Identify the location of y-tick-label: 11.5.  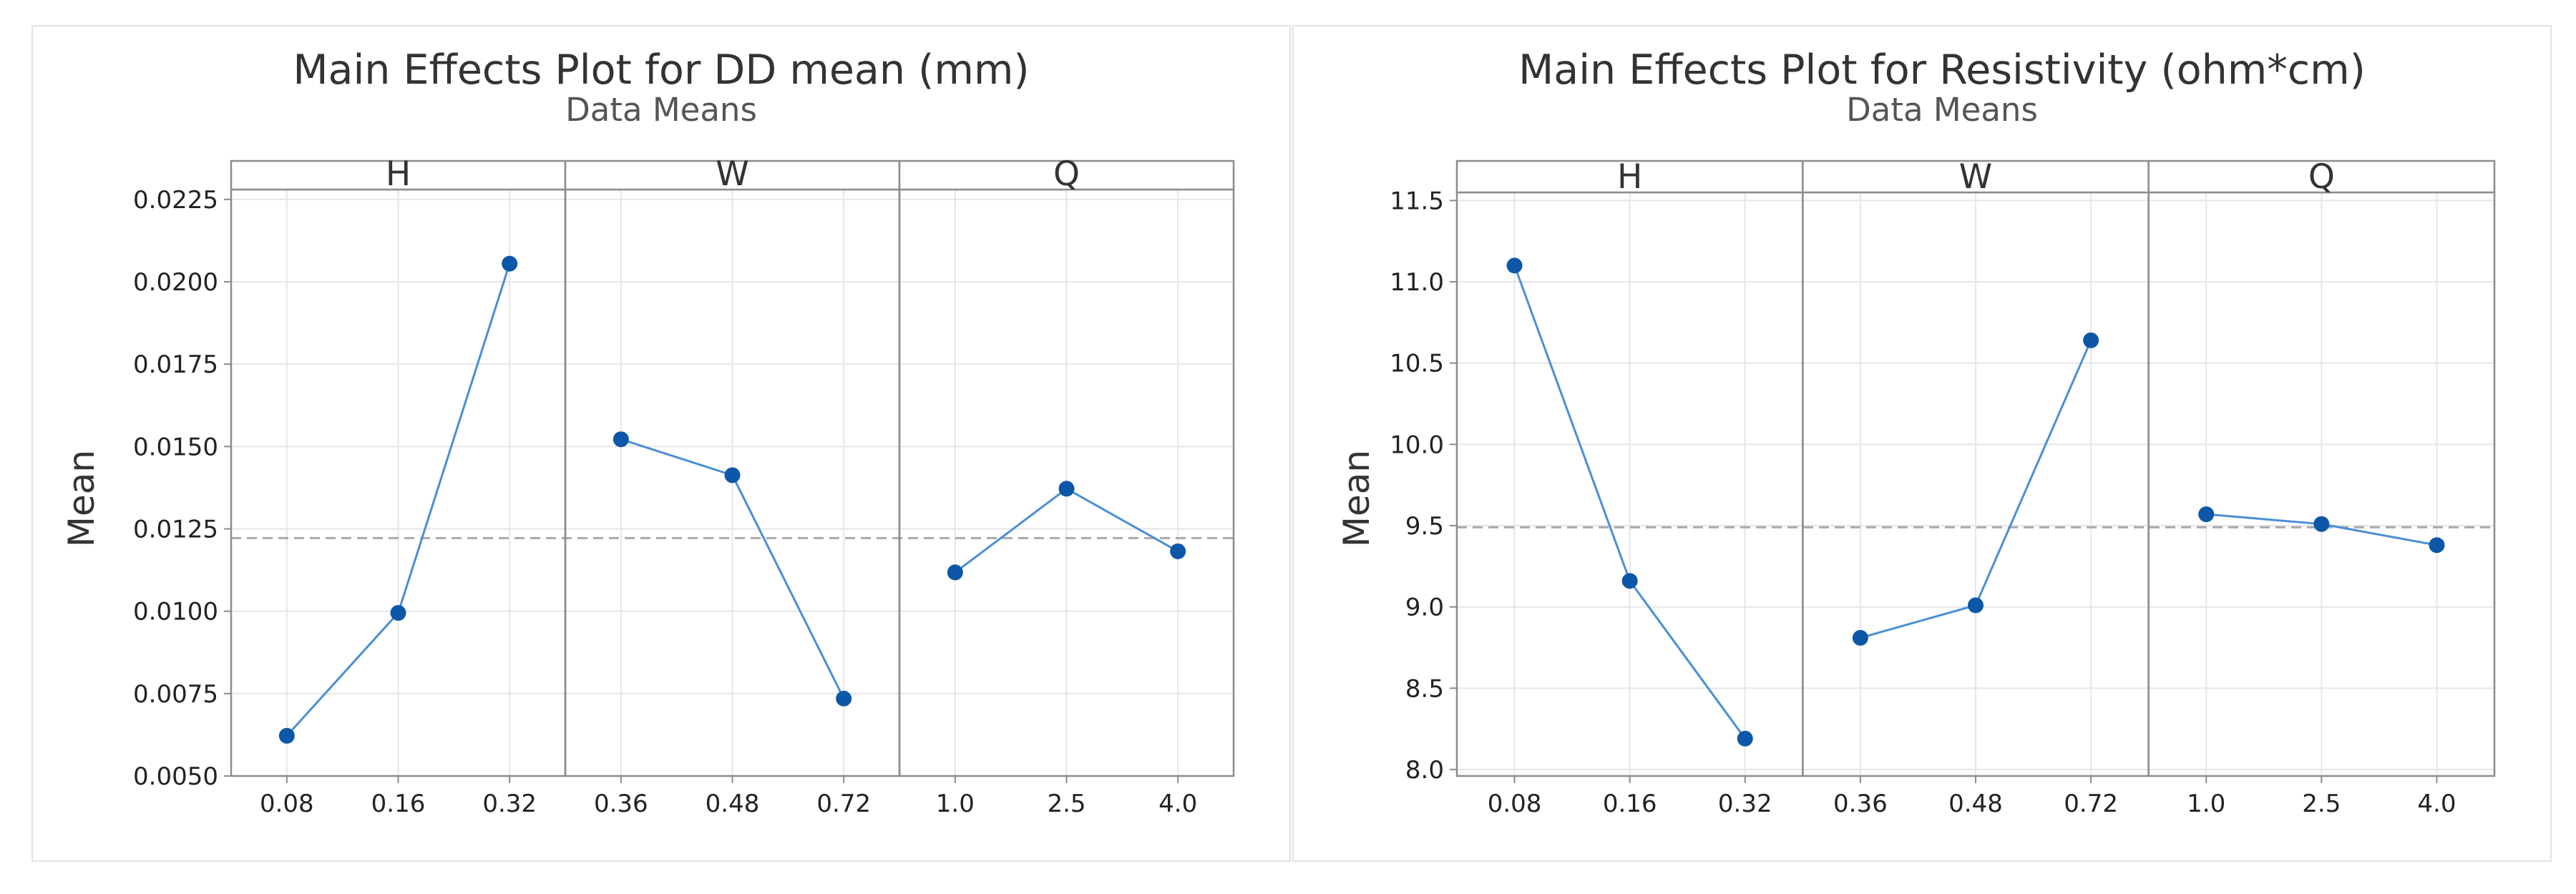
(1417, 201).